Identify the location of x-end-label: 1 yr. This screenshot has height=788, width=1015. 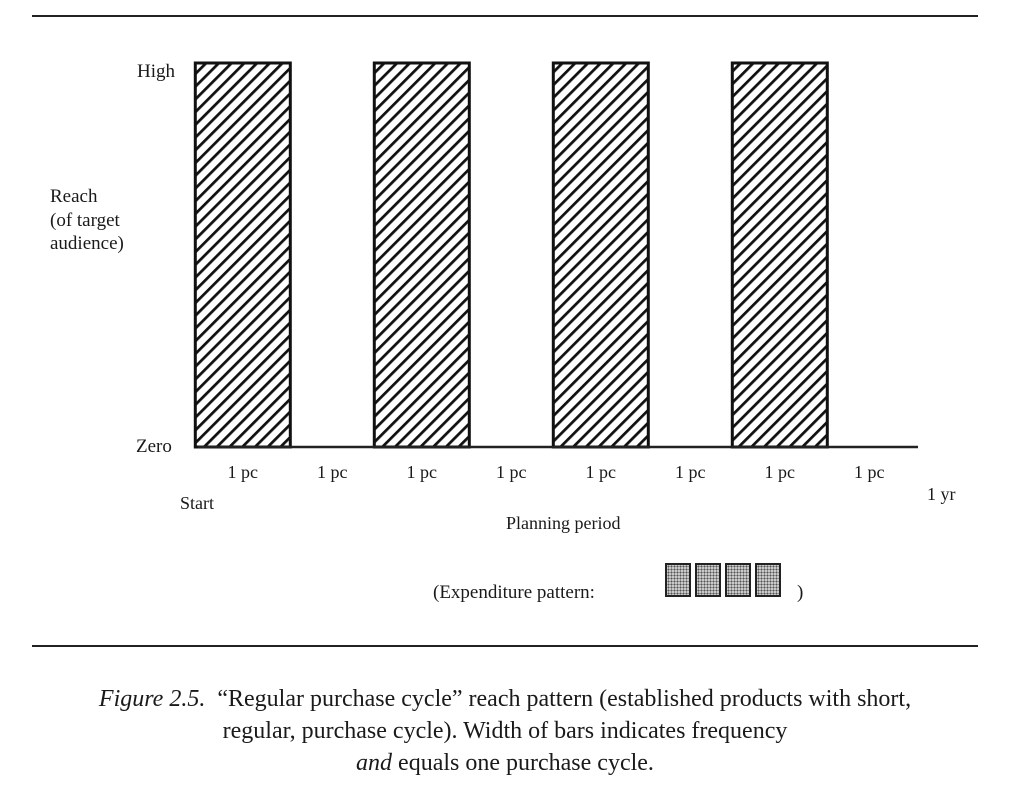
(941, 494).